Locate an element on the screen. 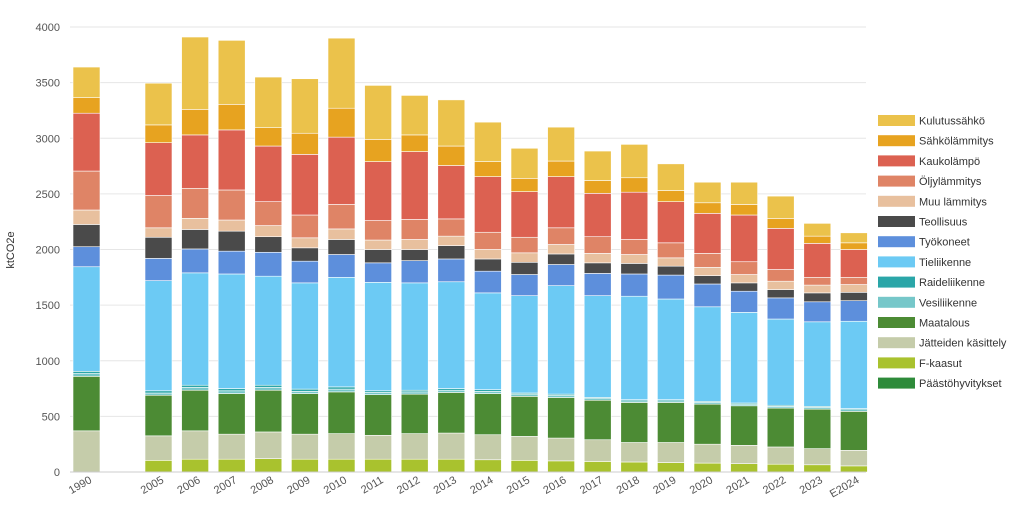  bar-stack-2008 is located at coordinates (268, 274).